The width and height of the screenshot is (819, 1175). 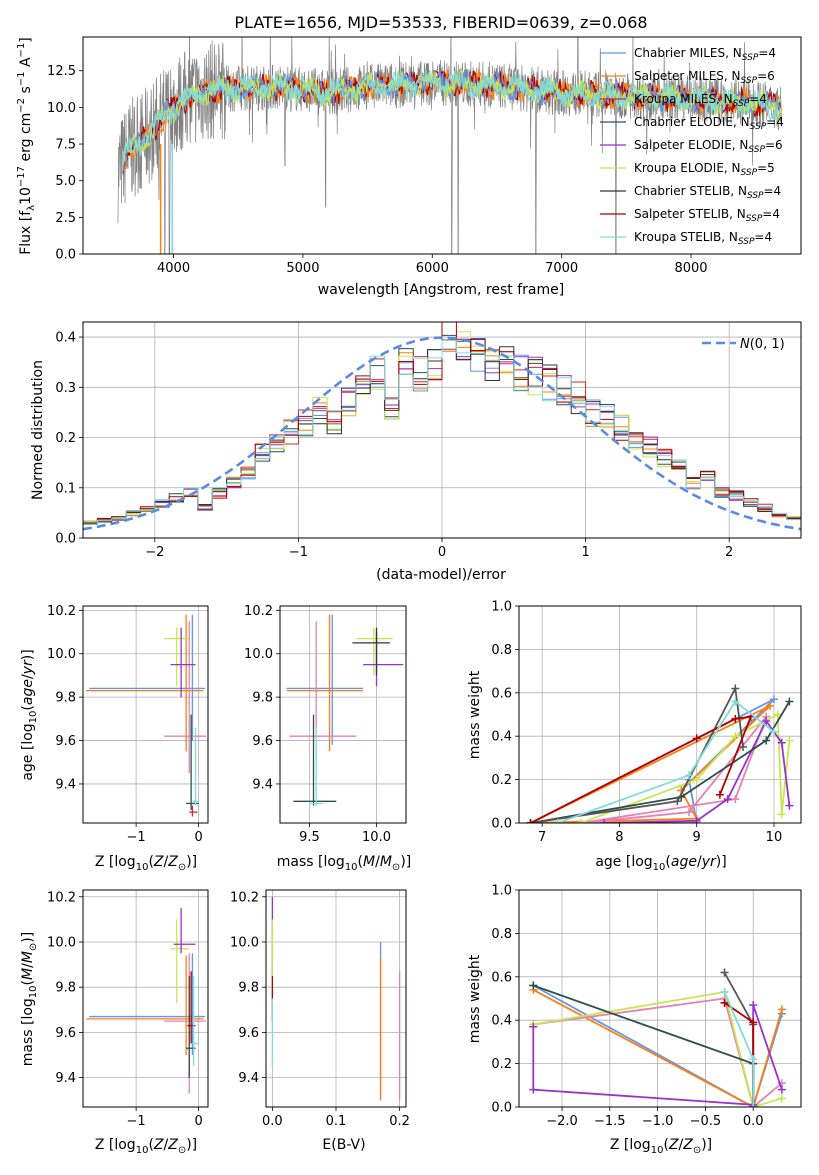 What do you see at coordinates (700, 100) in the screenshot?
I see `legend-entry: Kroupa MILES, NSSP=4` at bounding box center [700, 100].